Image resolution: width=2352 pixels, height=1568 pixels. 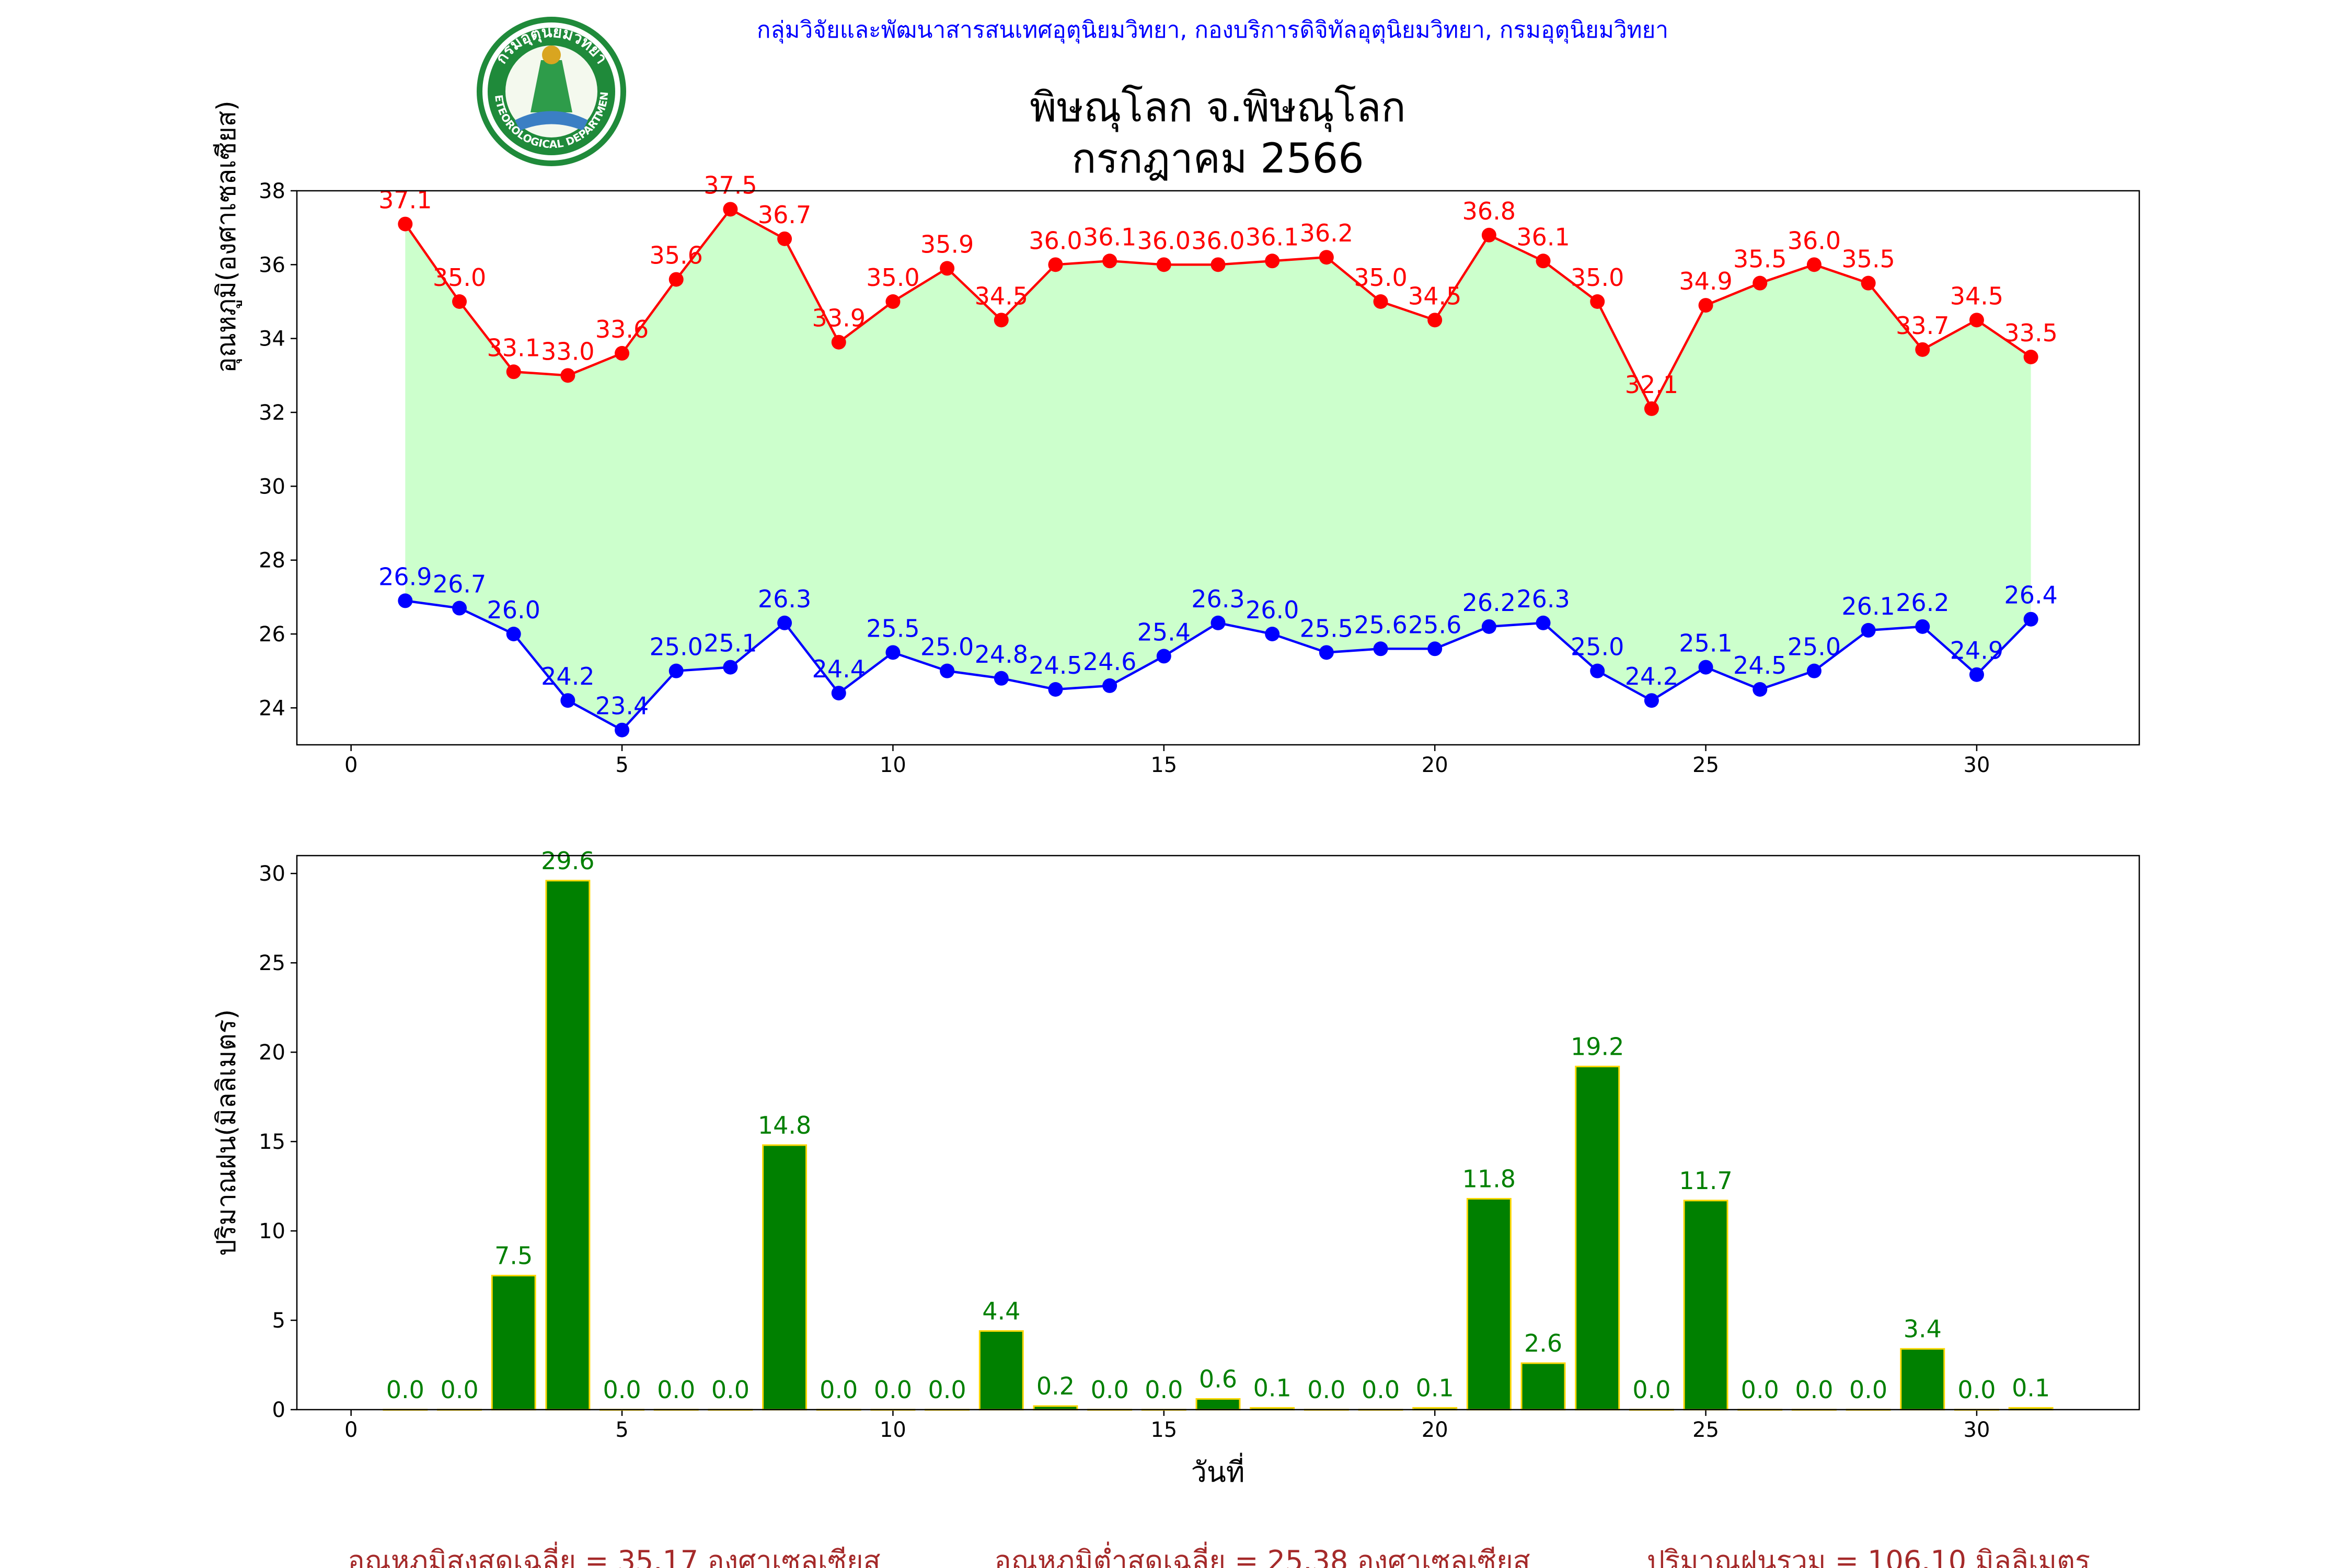 I want to click on min-temperature-label: 26.3, so click(x=784, y=599).